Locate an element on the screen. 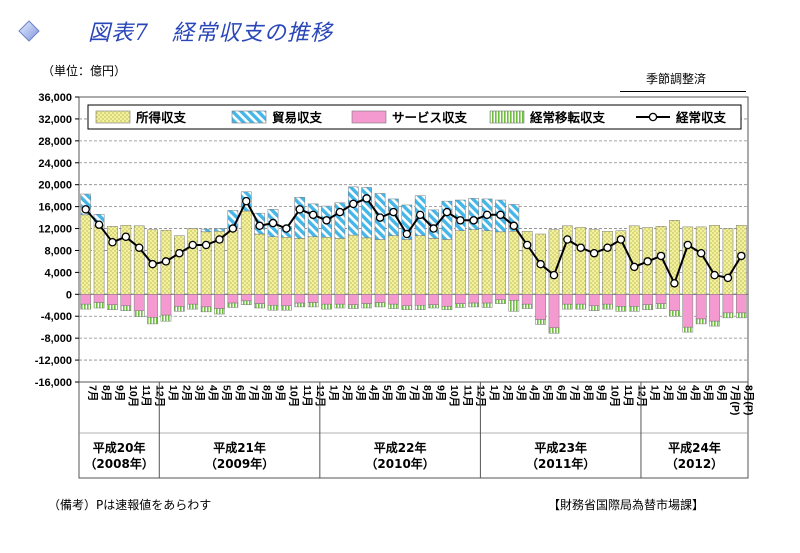  x-tick-label: 7月(P) is located at coordinates (735, 400).